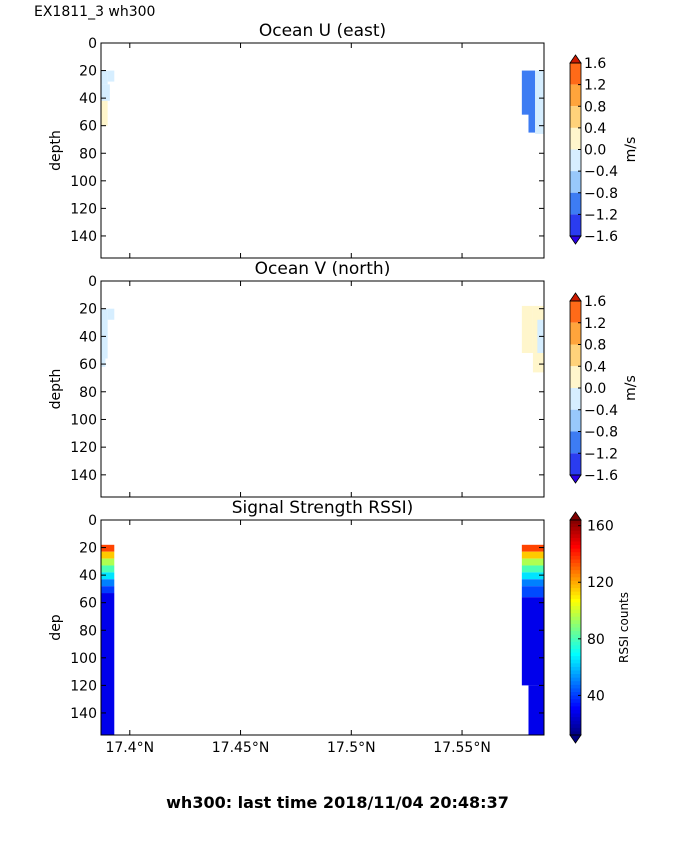  Describe the element at coordinates (462, 748) in the screenshot. I see `x-tick-label: 17.55°N` at that location.